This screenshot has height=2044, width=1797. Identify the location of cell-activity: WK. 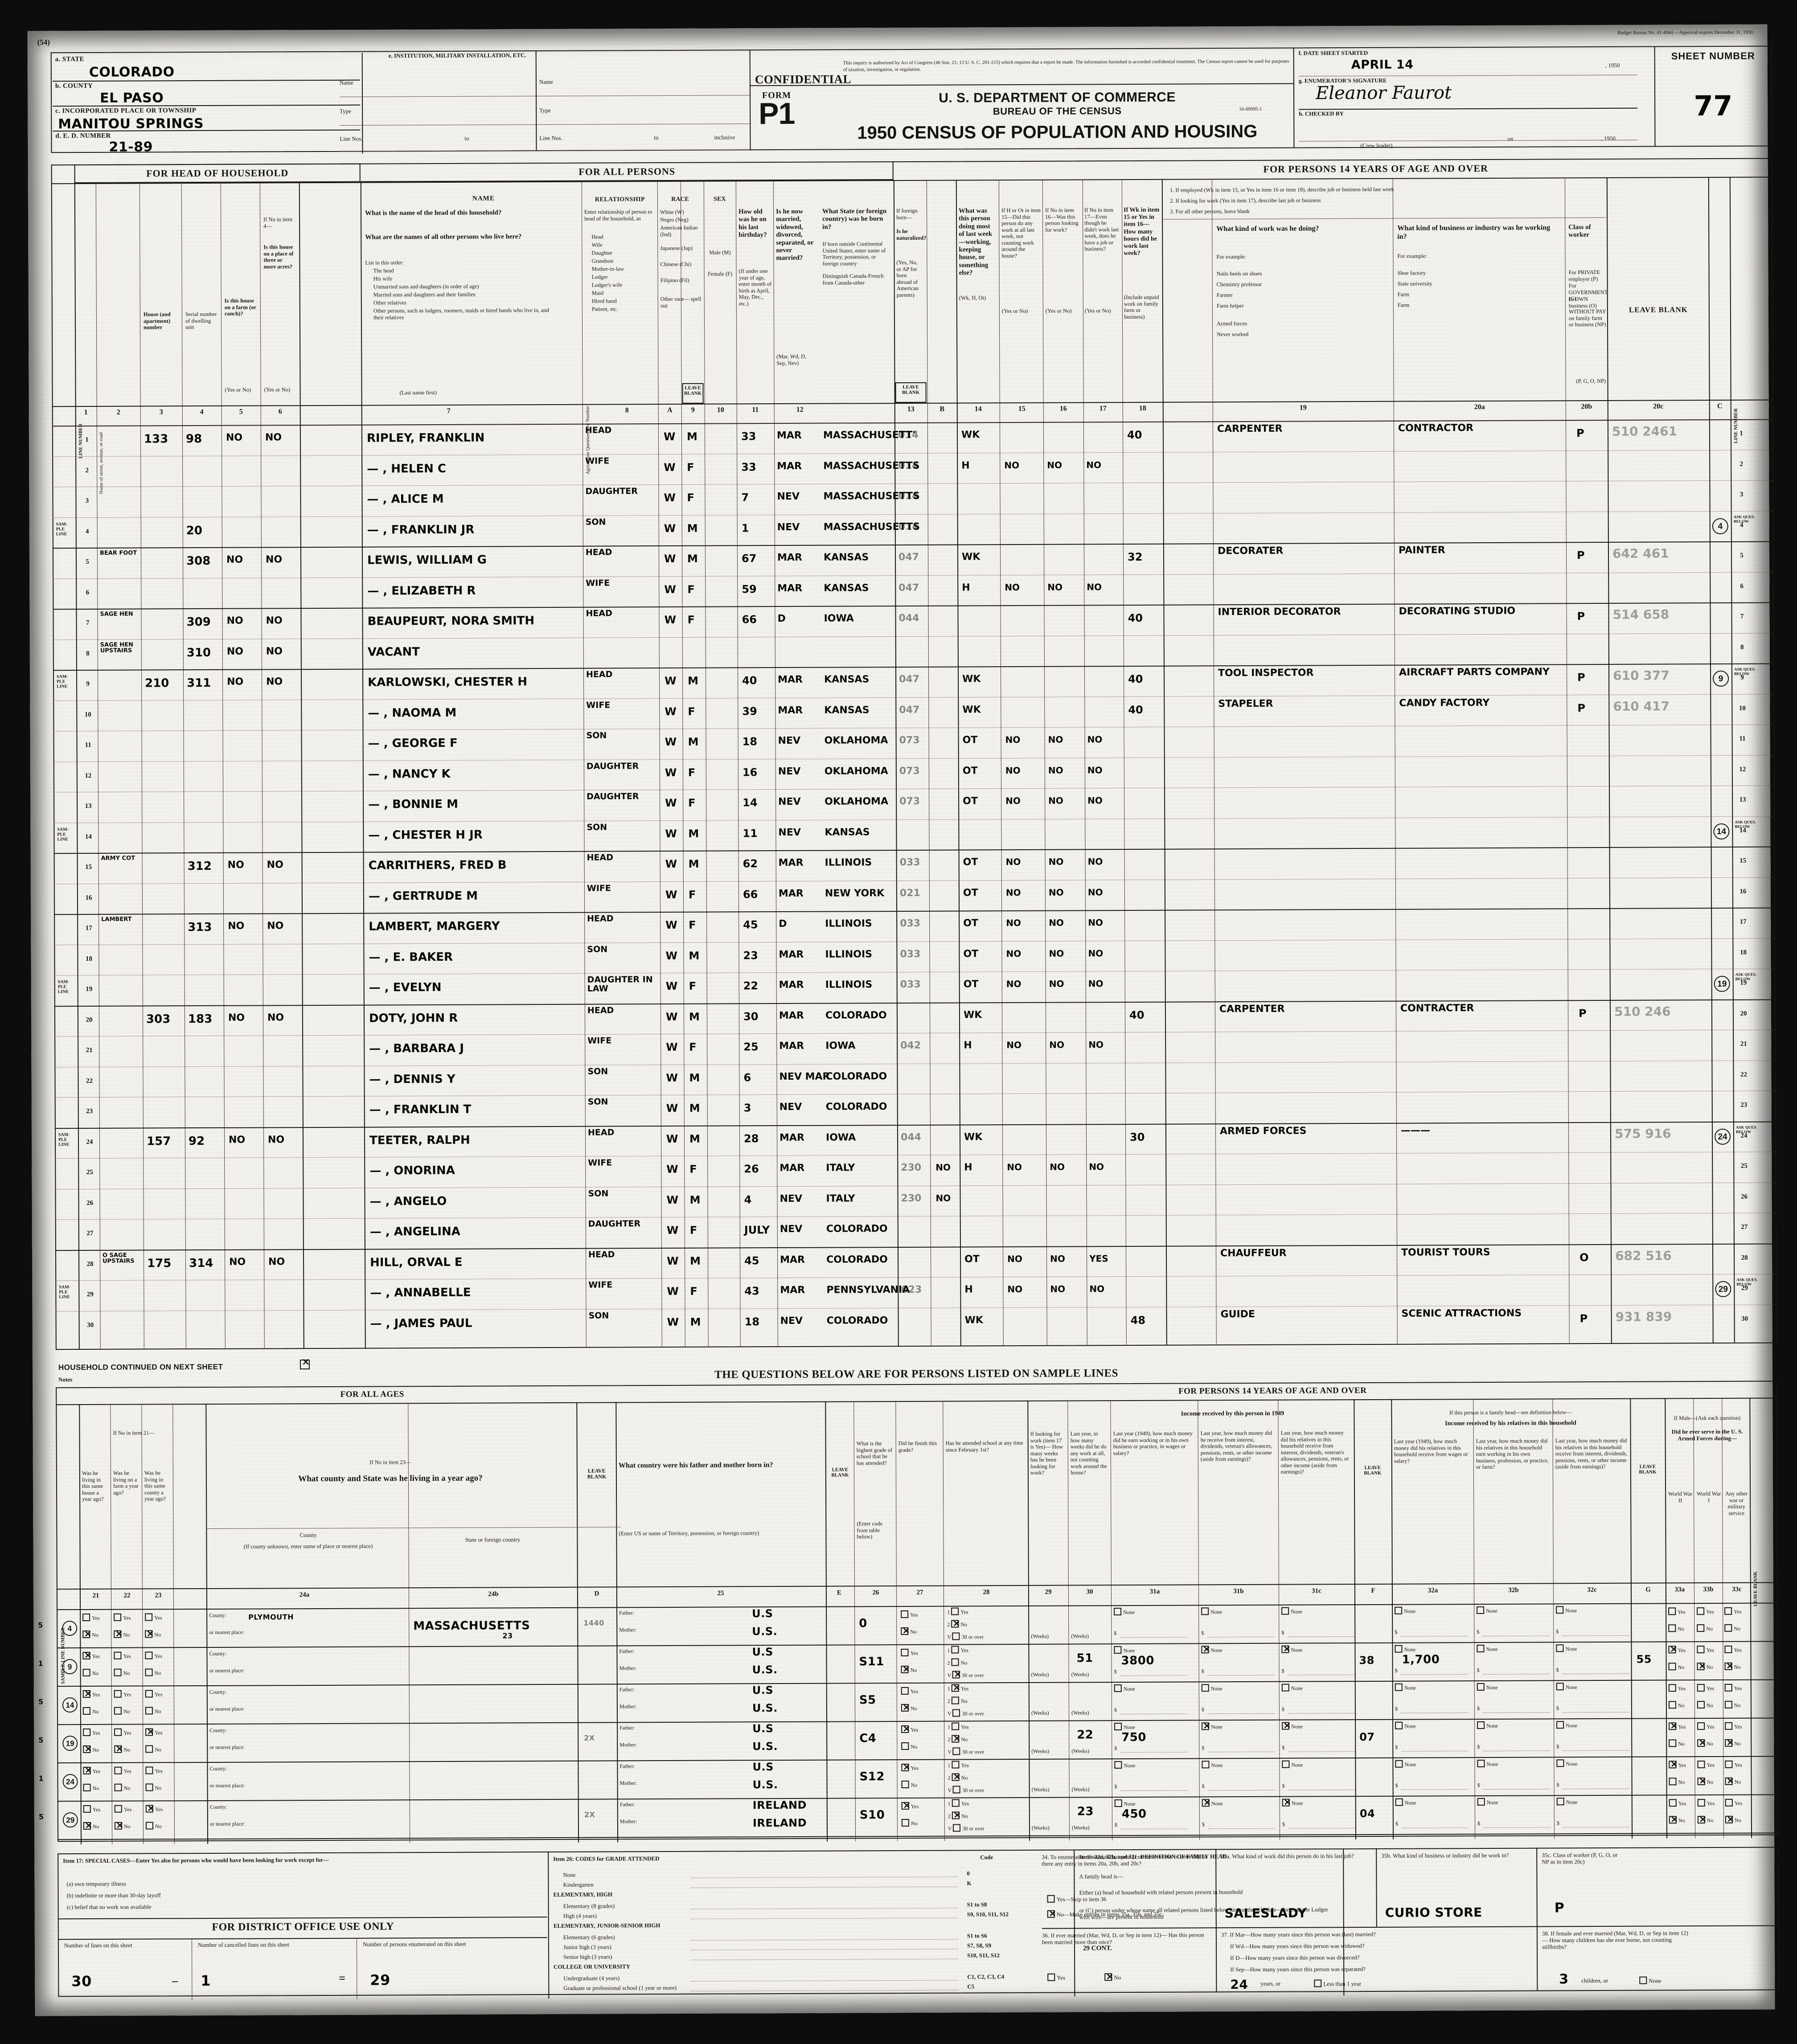
(971, 709).